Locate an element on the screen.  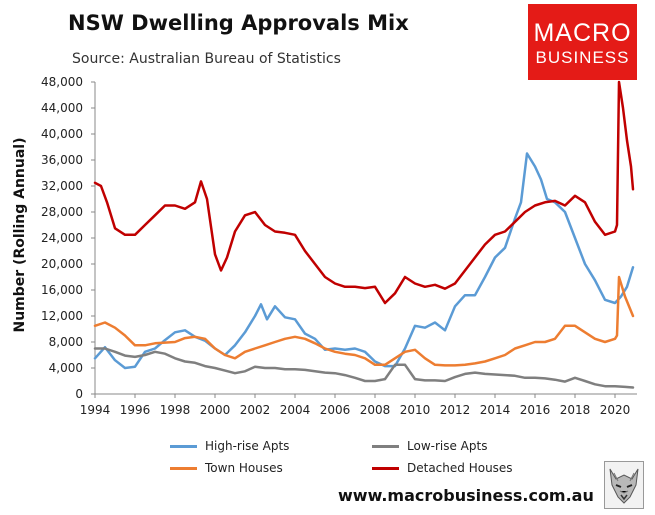
y-tick-label: 44,000 is located at coordinates (62, 108).